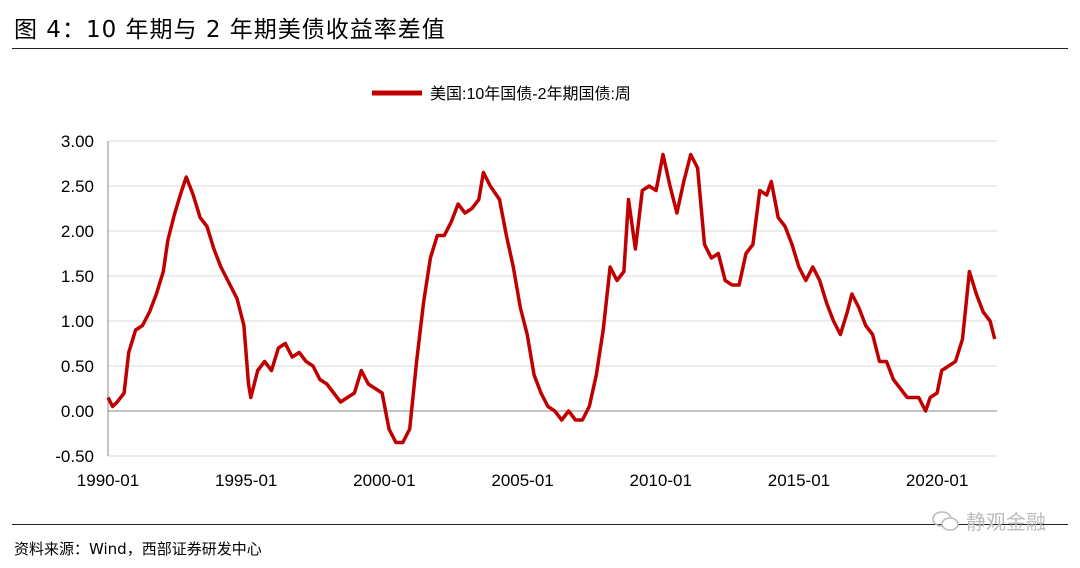 The image size is (1080, 568). Describe the element at coordinates (661, 480) in the screenshot. I see `x-tick-label: 2010-01` at that location.